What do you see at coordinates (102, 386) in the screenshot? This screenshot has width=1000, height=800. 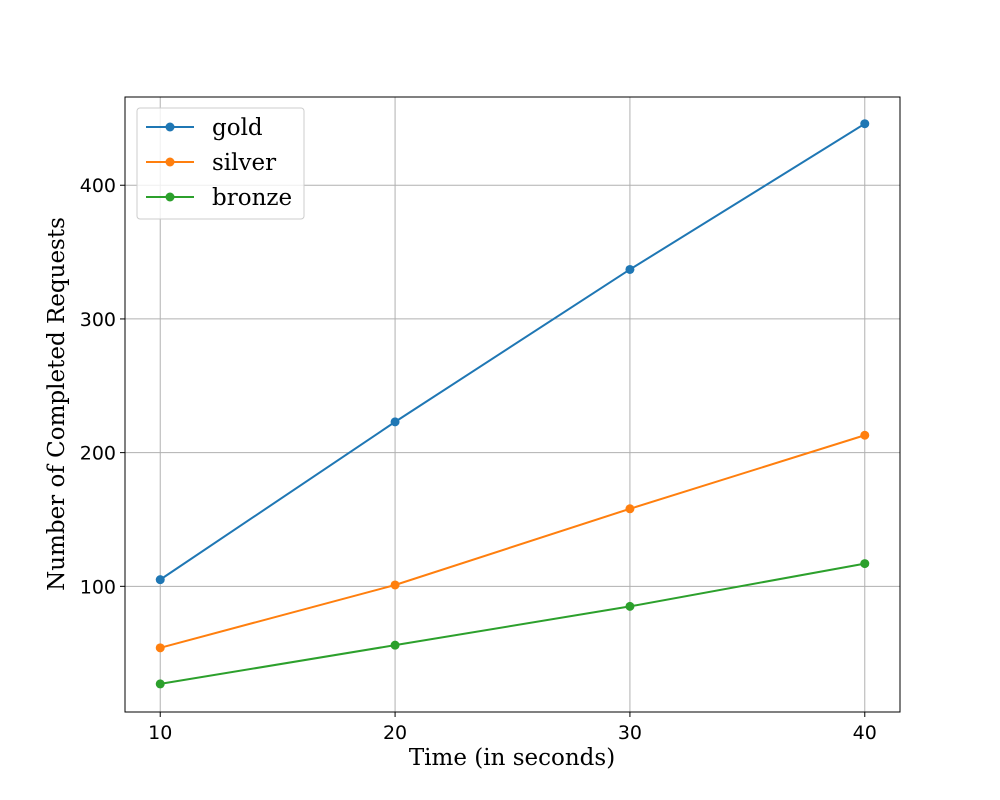 I see `y-axis-ticks: 100 200 300 400` at bounding box center [102, 386].